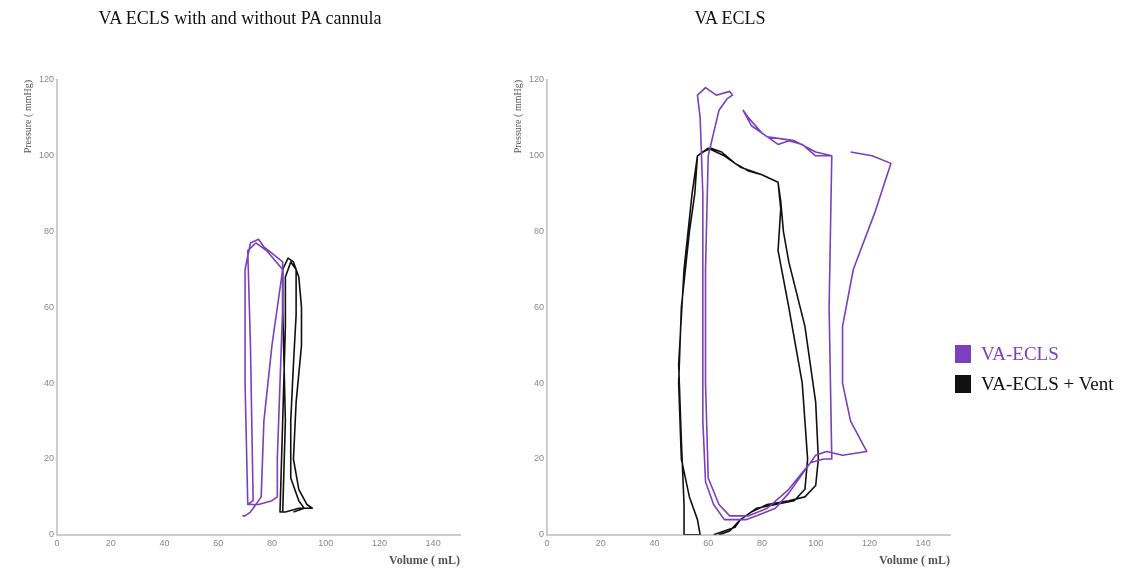  What do you see at coordinates (1047, 384) in the screenshot?
I see `legend-label: VA-ECLS + Vent` at bounding box center [1047, 384].